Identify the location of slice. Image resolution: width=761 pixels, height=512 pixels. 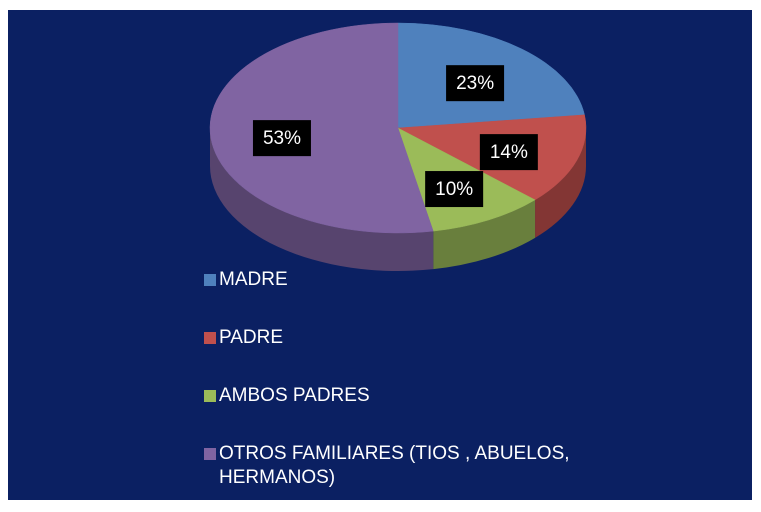
(321, 128).